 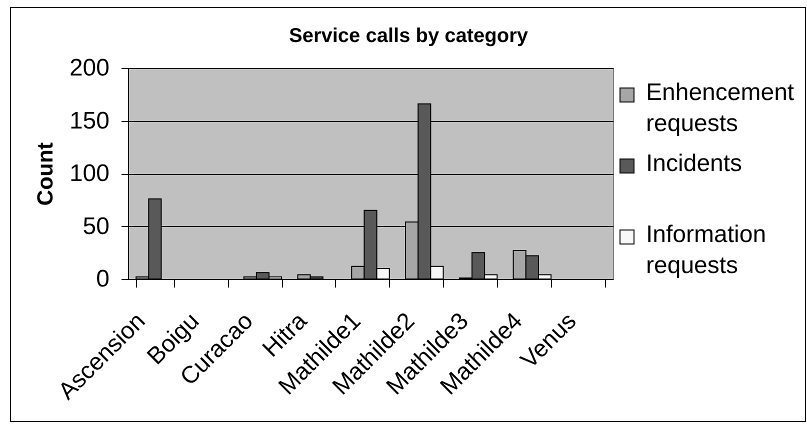 I want to click on y-tick-label: 150, so click(x=89, y=120).